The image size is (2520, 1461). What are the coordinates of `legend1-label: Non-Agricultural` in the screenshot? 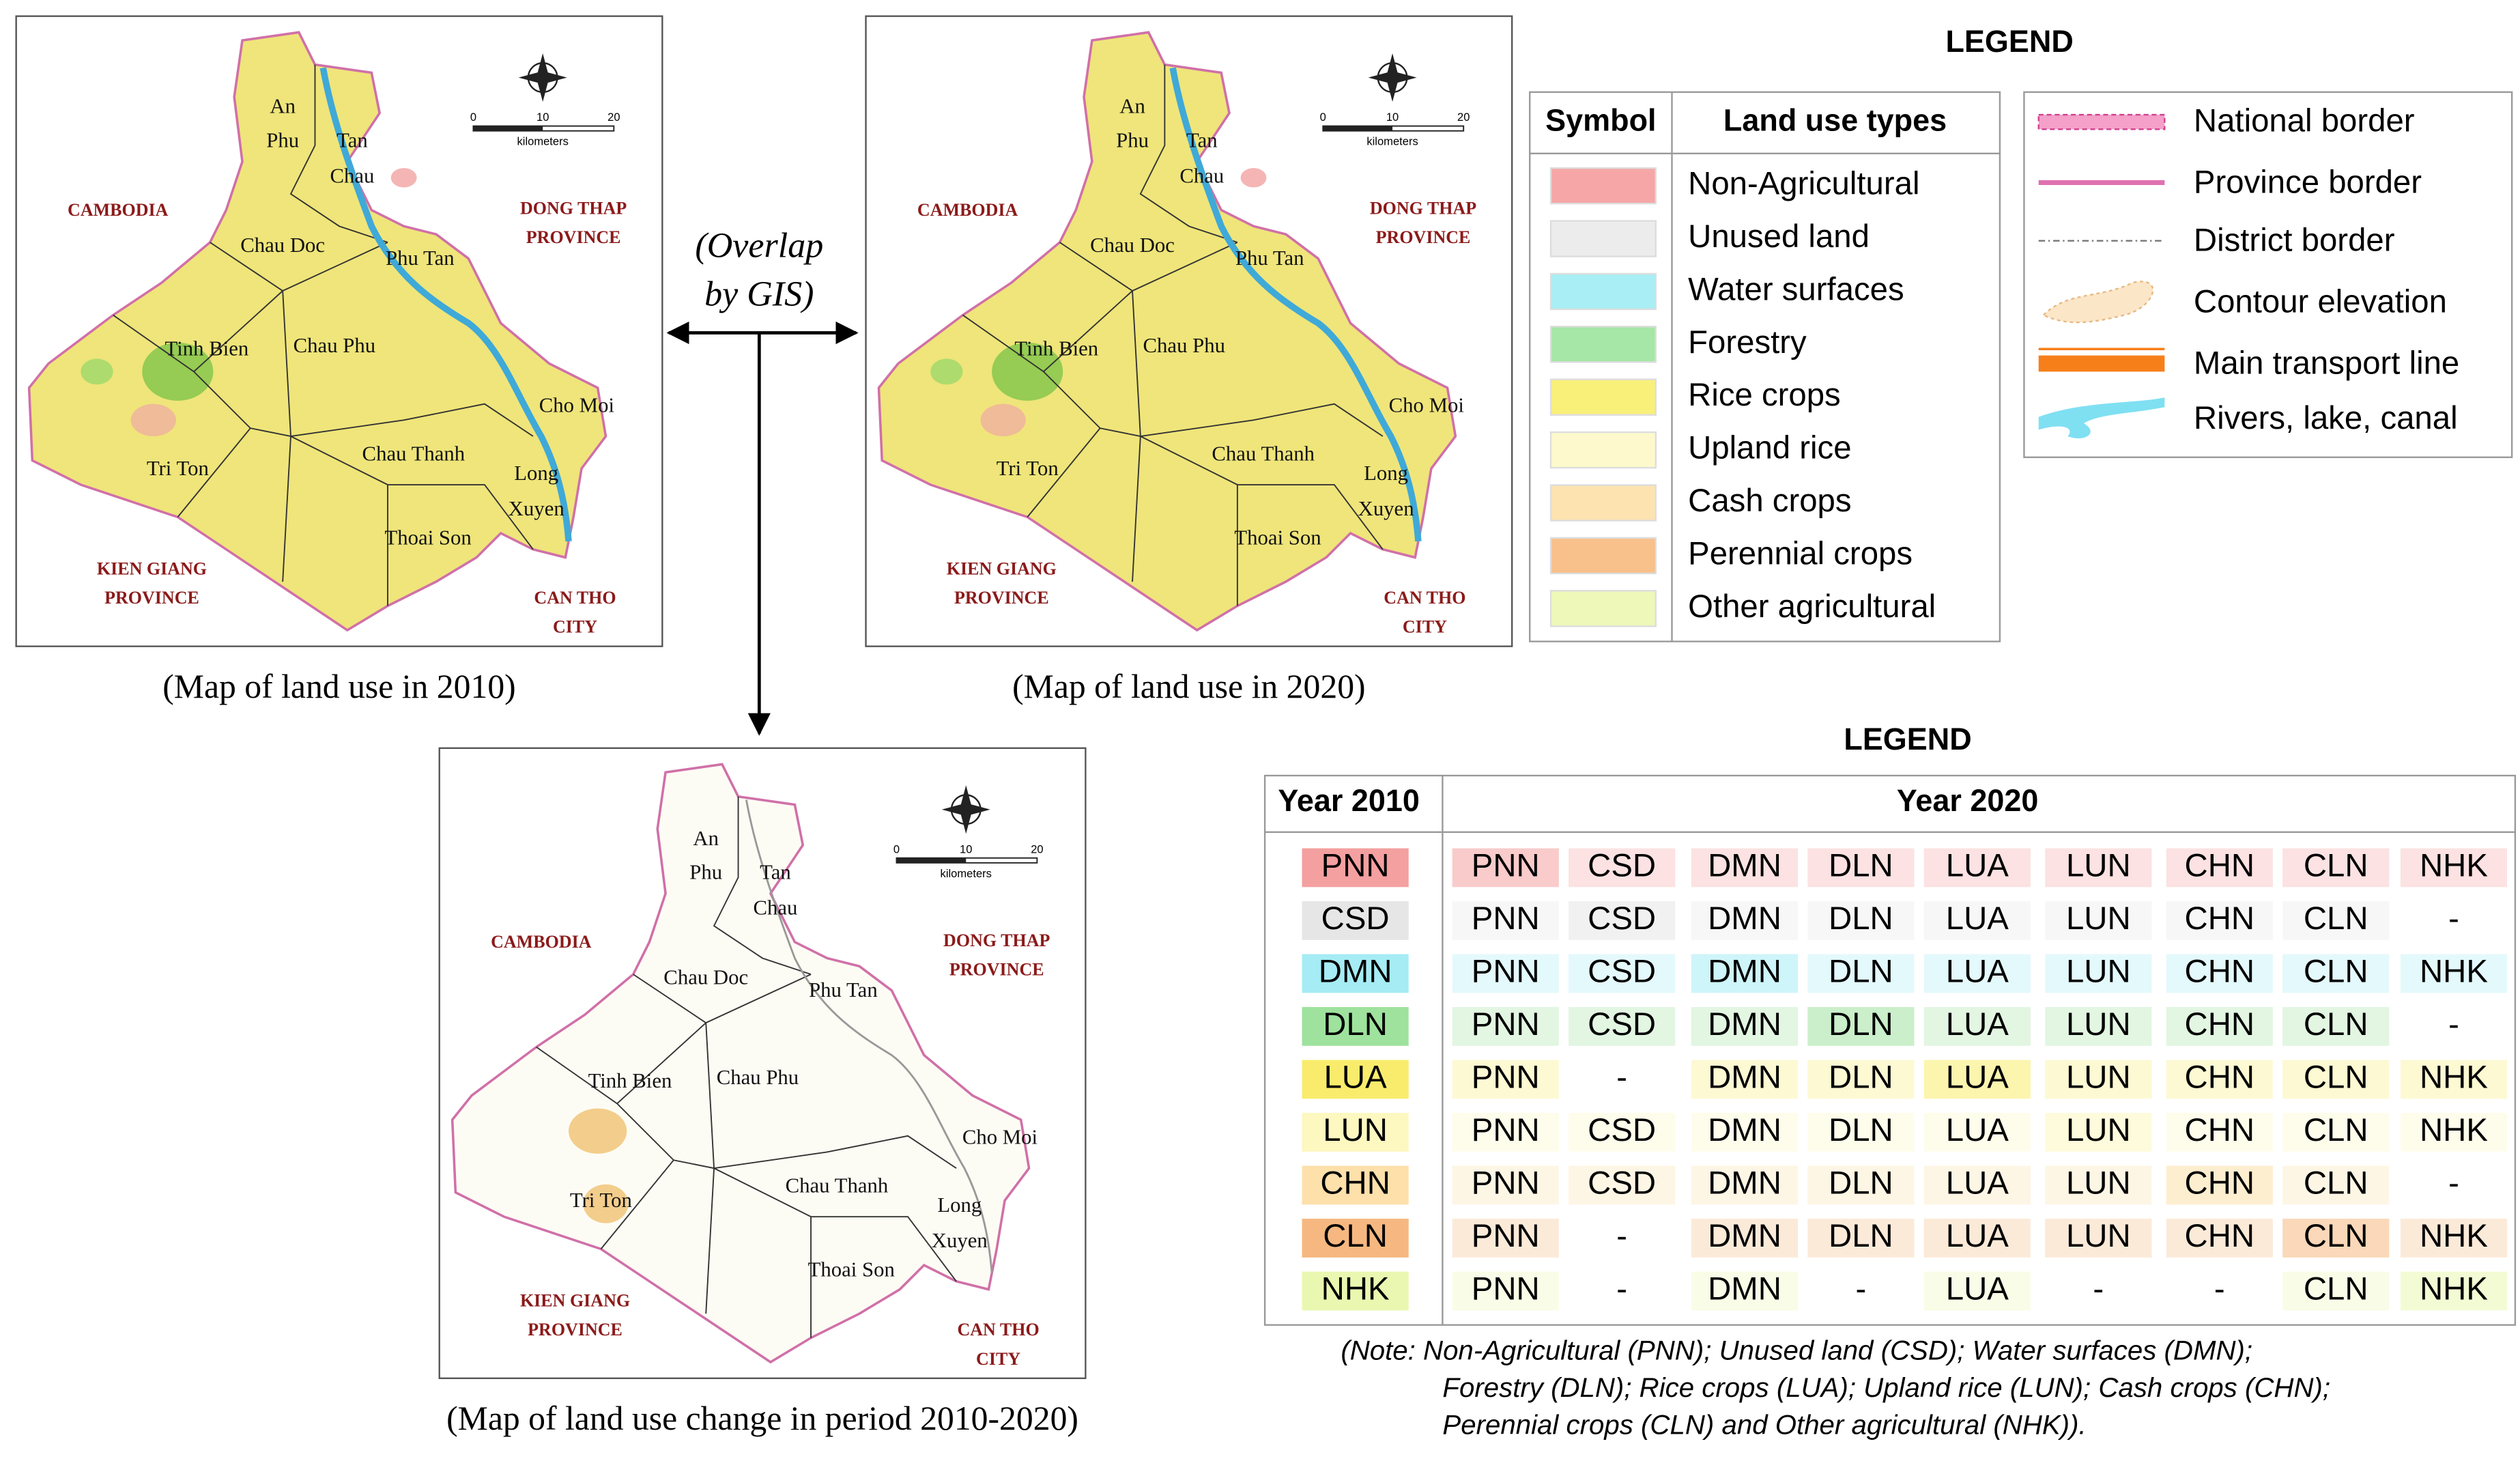 It's located at (1803, 184).